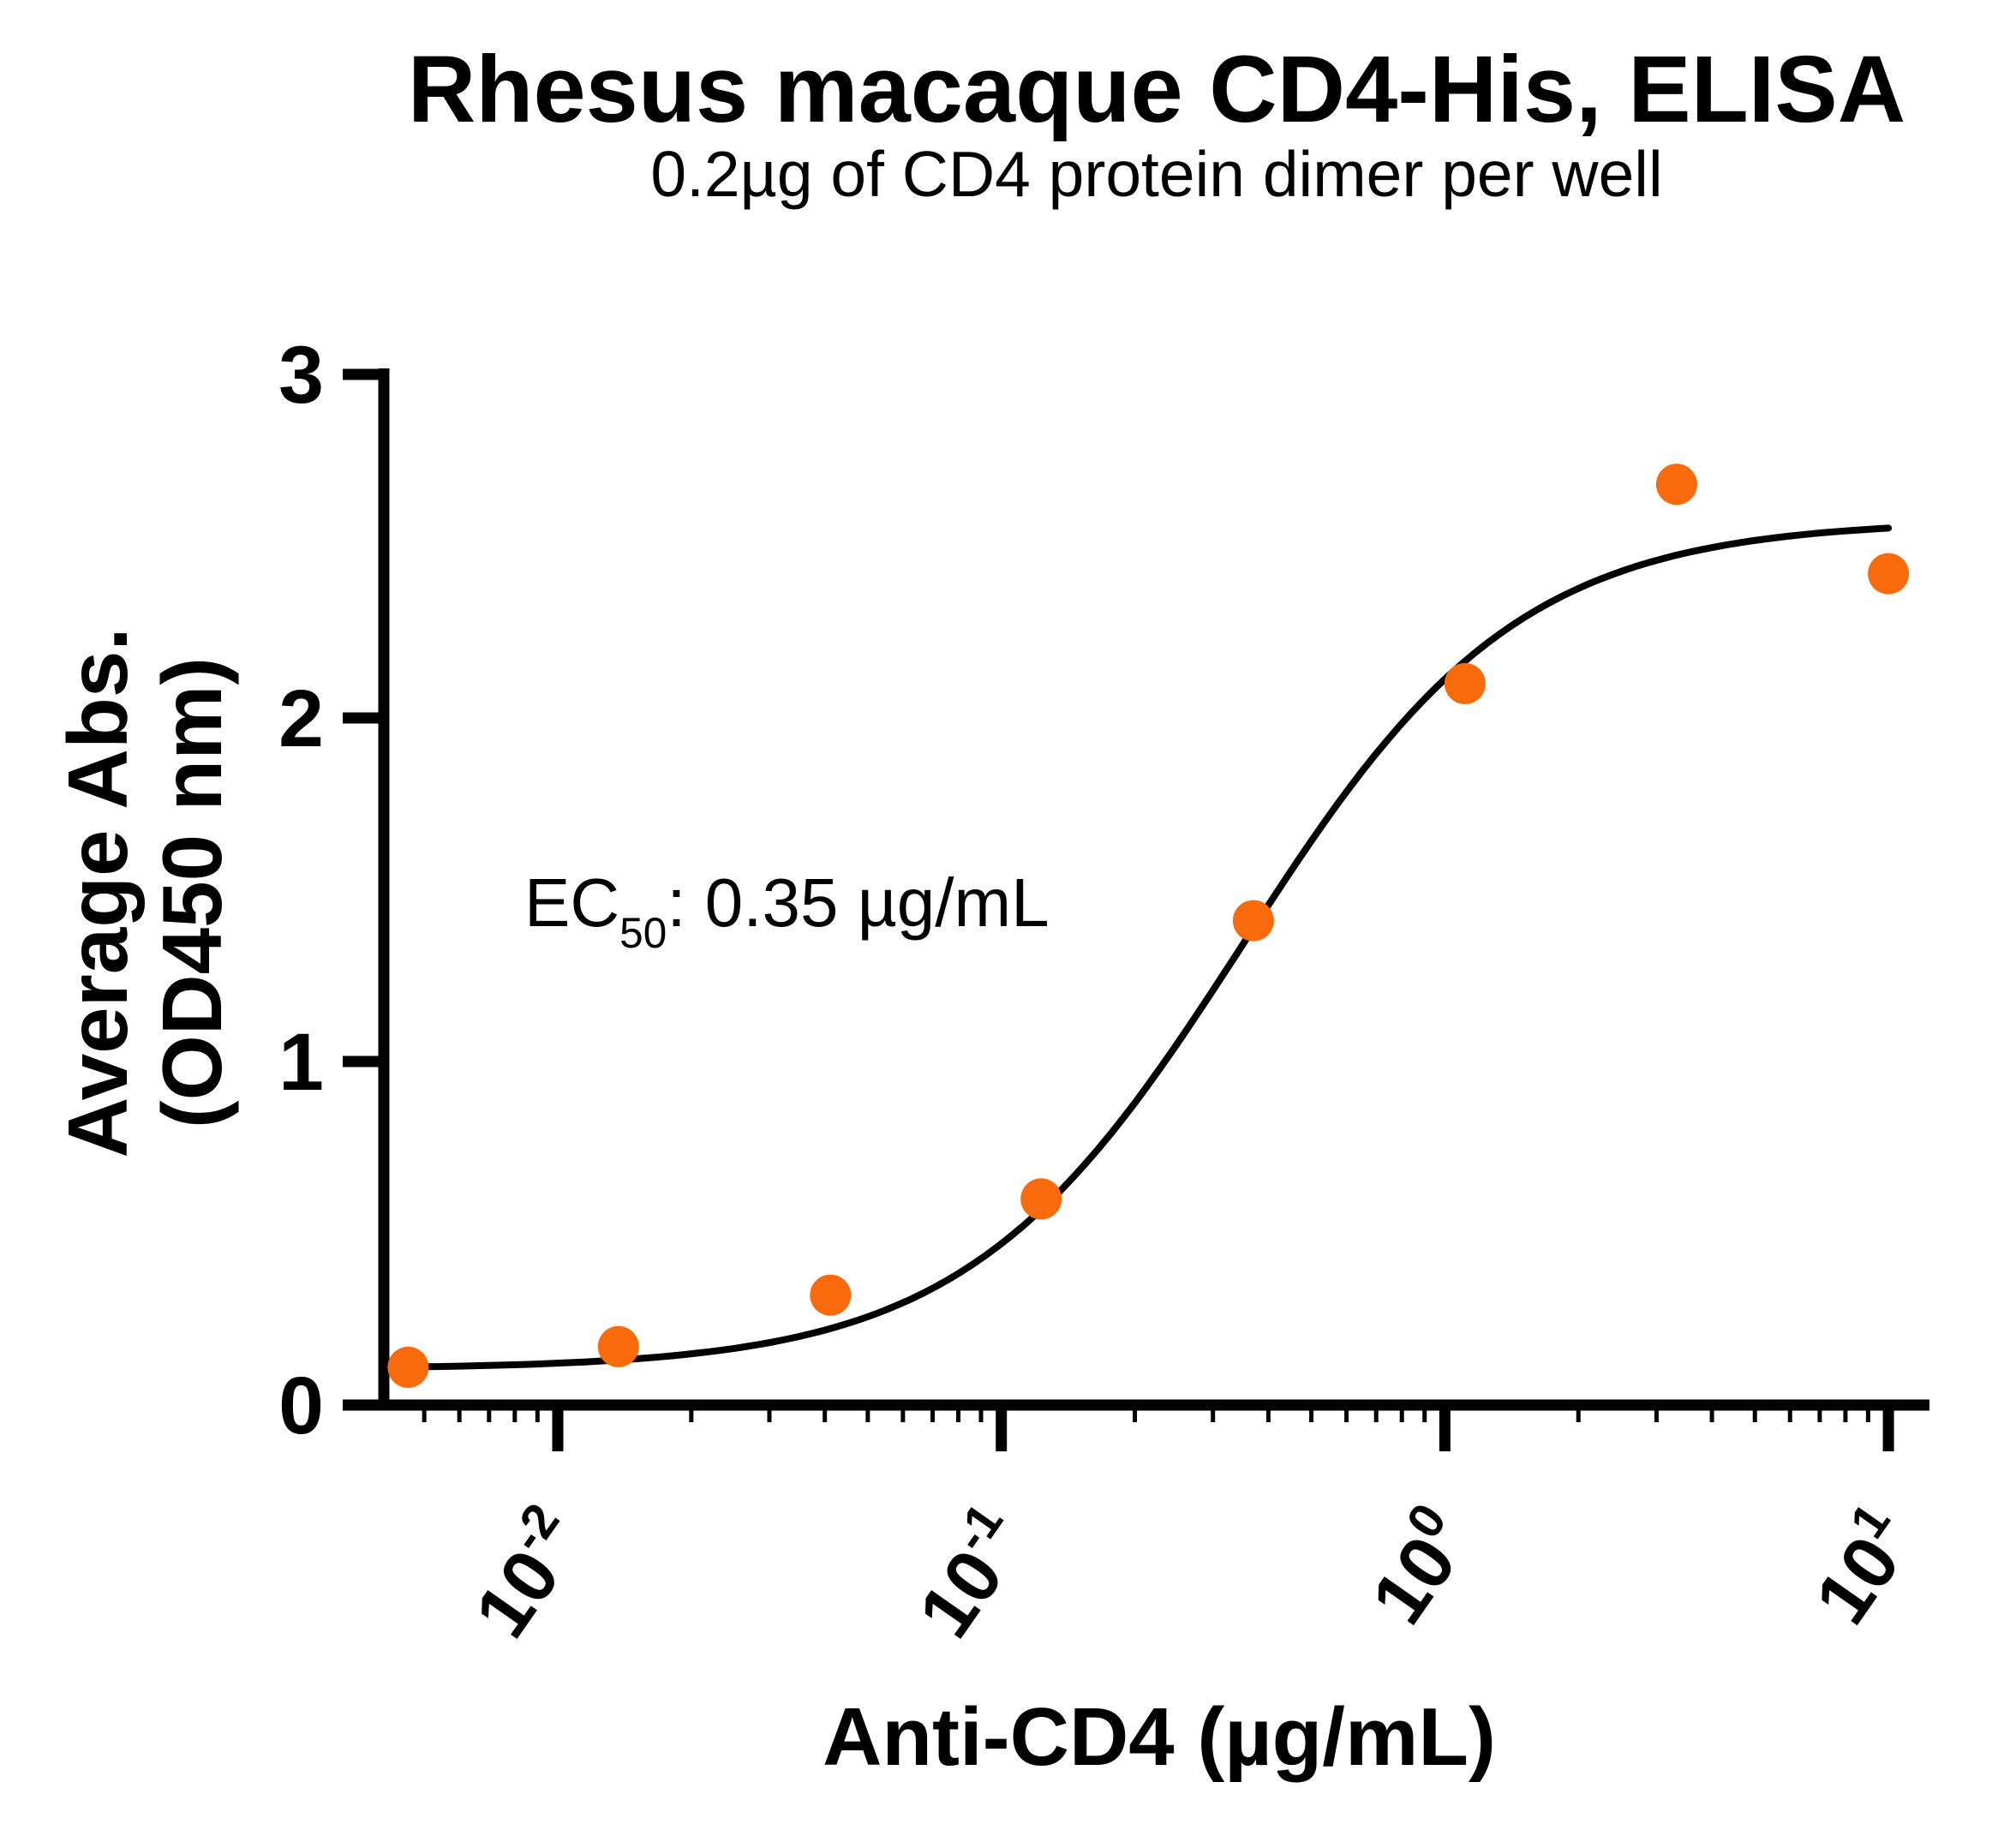  Describe the element at coordinates (98, 892) in the screenshot. I see `y-axis-title-line1: Average Abs.` at that location.